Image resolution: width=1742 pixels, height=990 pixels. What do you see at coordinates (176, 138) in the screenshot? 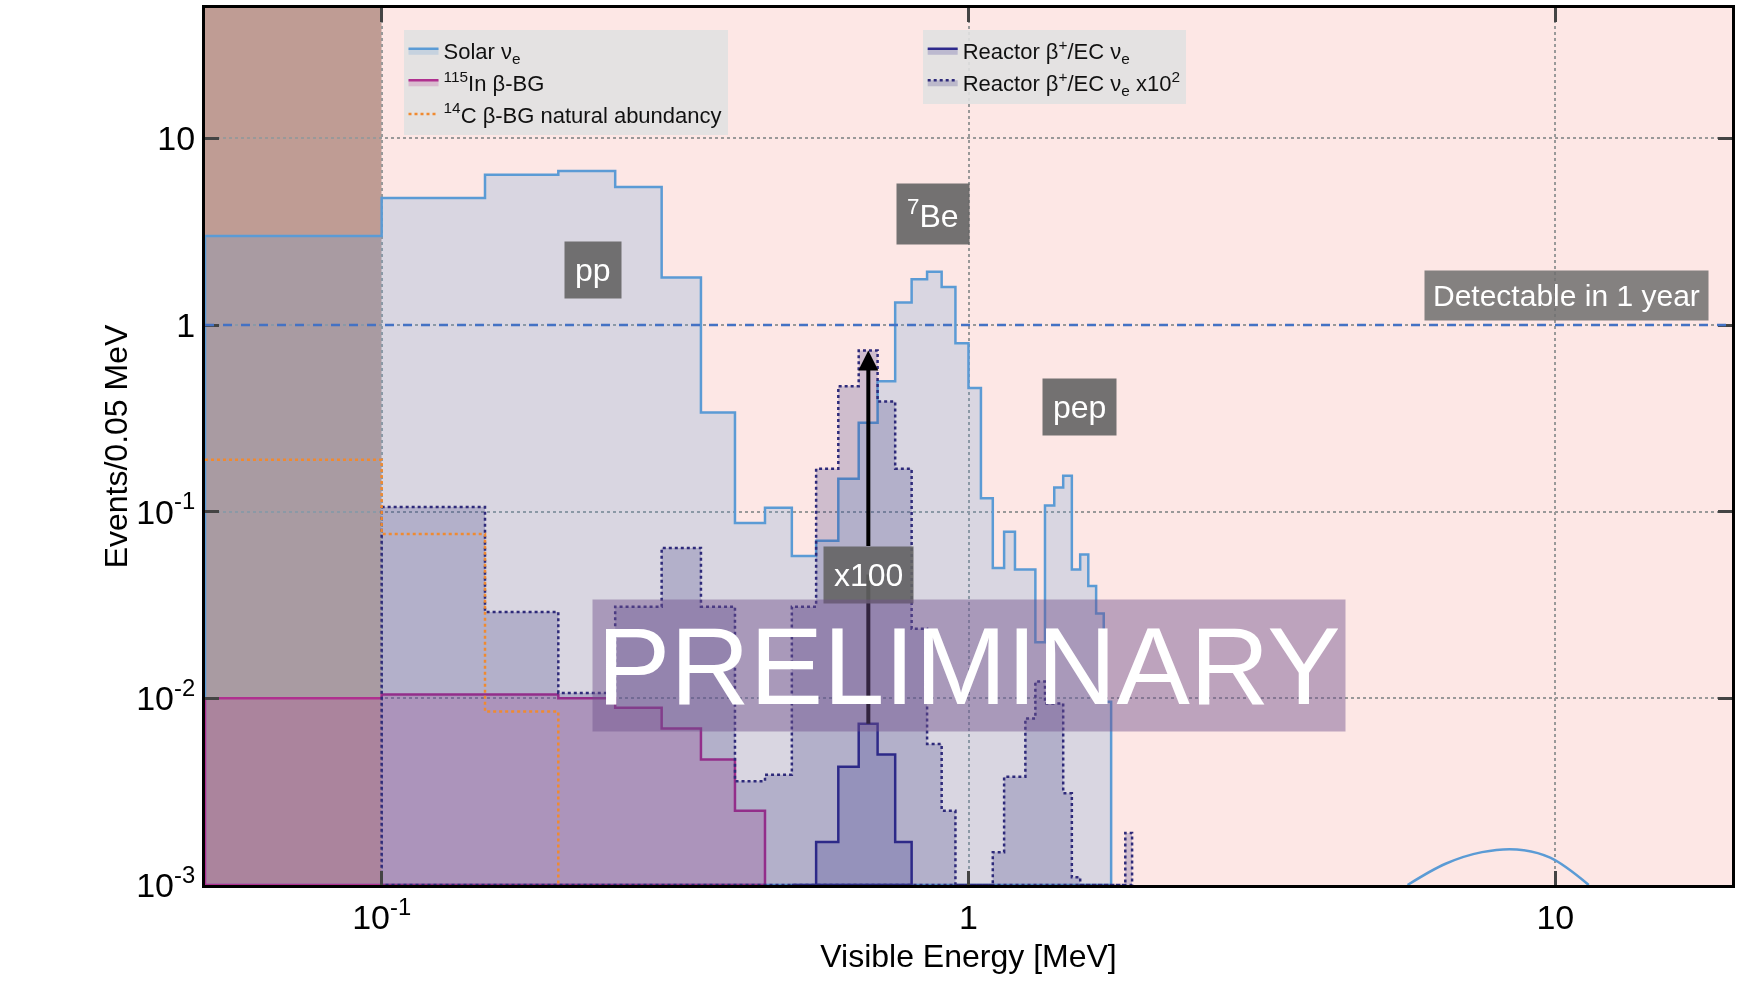
I see `y-tick-label: 10` at bounding box center [176, 138].